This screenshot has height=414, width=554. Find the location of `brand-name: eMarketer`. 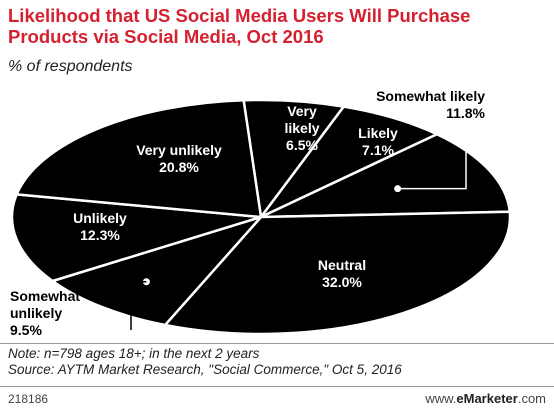

brand-name: eMarketer is located at coordinates (487, 398).